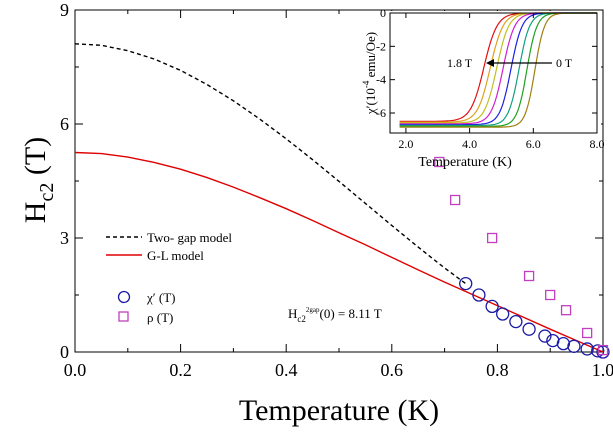 The image size is (613, 433). Describe the element at coordinates (469, 144) in the screenshot. I see `inset-x-tick-label: 4.0` at that location.